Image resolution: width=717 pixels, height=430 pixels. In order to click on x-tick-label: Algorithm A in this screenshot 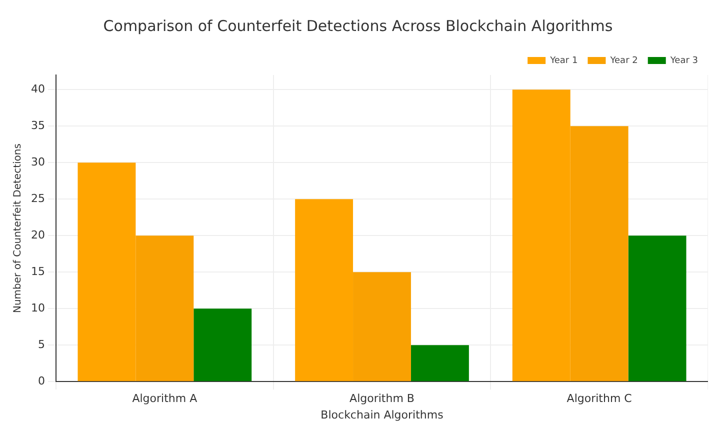, I will do `click(165, 399)`.